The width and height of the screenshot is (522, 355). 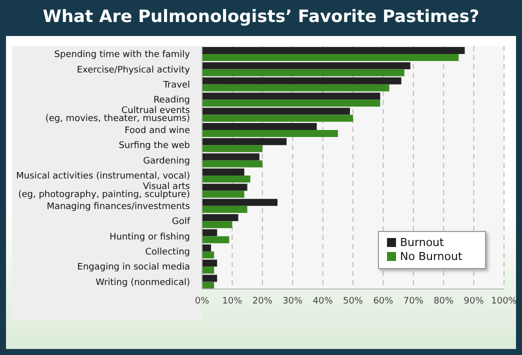 What do you see at coordinates (353, 301) in the screenshot?
I see `x-tick-label: 50%` at bounding box center [353, 301].